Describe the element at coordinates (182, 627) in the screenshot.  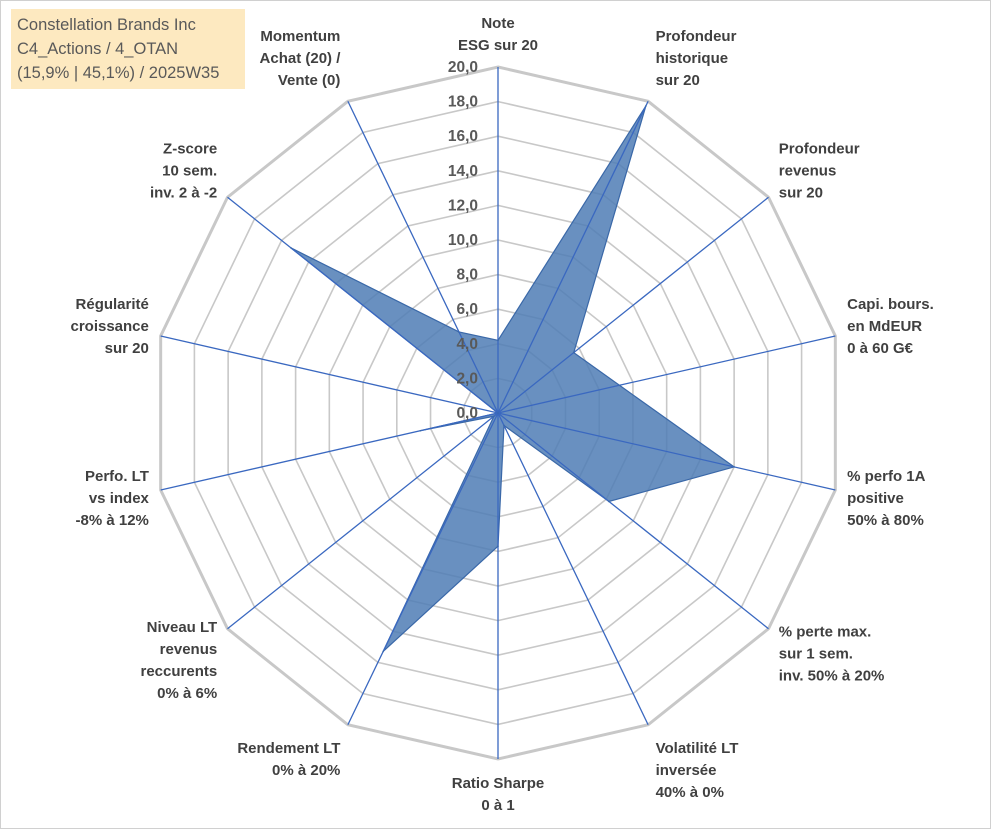
I see `axis-label-line: Niveau LT` at that location.